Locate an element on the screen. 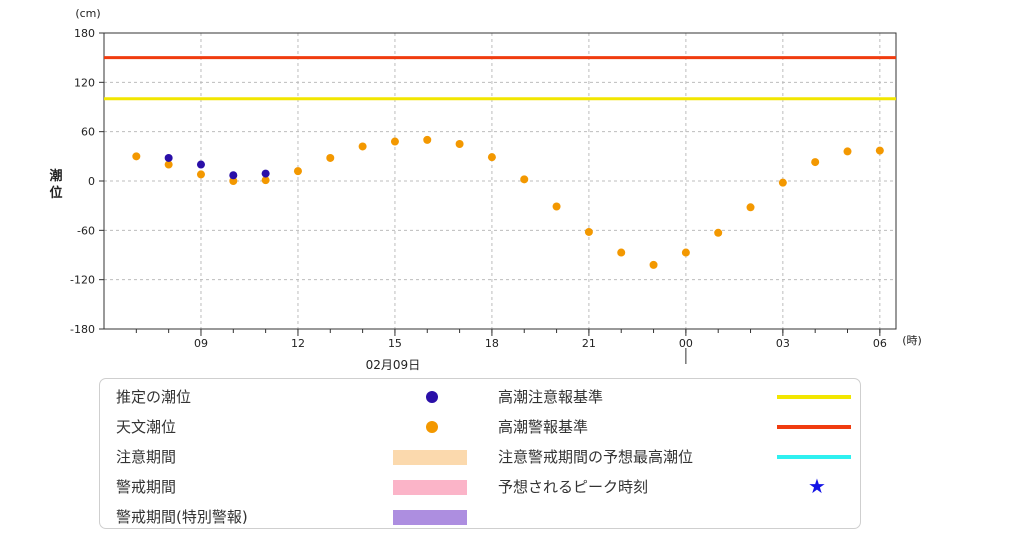 This screenshot has height=544, width=1024. legend-label: 高潮注意報基準 is located at coordinates (551, 397).